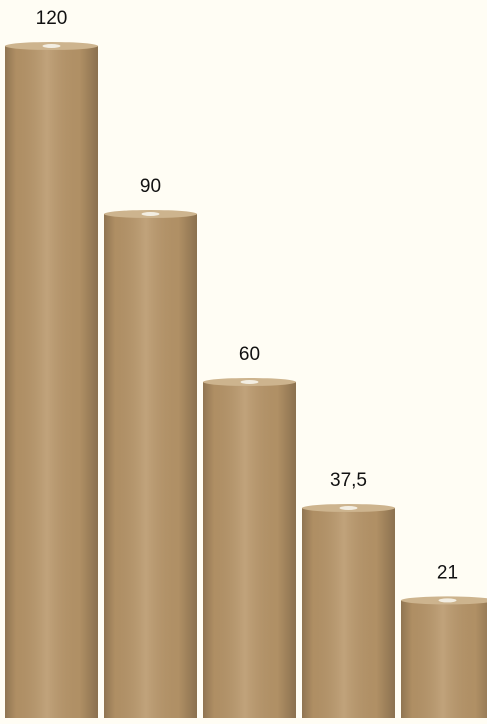  I want to click on value-label: 37,5, so click(348, 480).